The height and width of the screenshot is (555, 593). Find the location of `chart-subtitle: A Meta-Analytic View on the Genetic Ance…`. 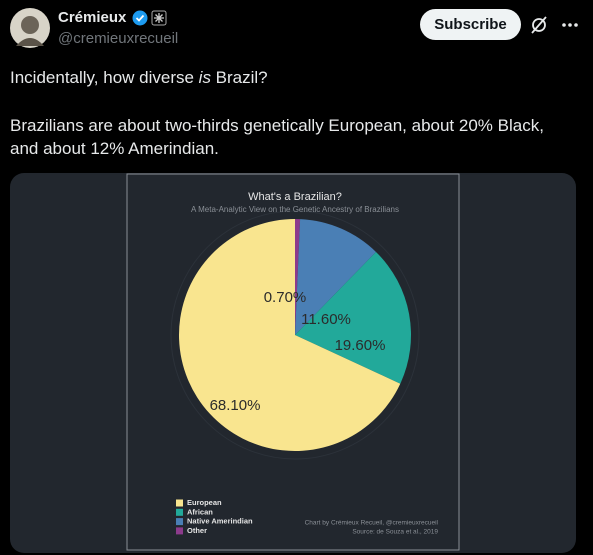

chart-subtitle: A Meta-Analytic View on the Genetic Ance… is located at coordinates (295, 209).